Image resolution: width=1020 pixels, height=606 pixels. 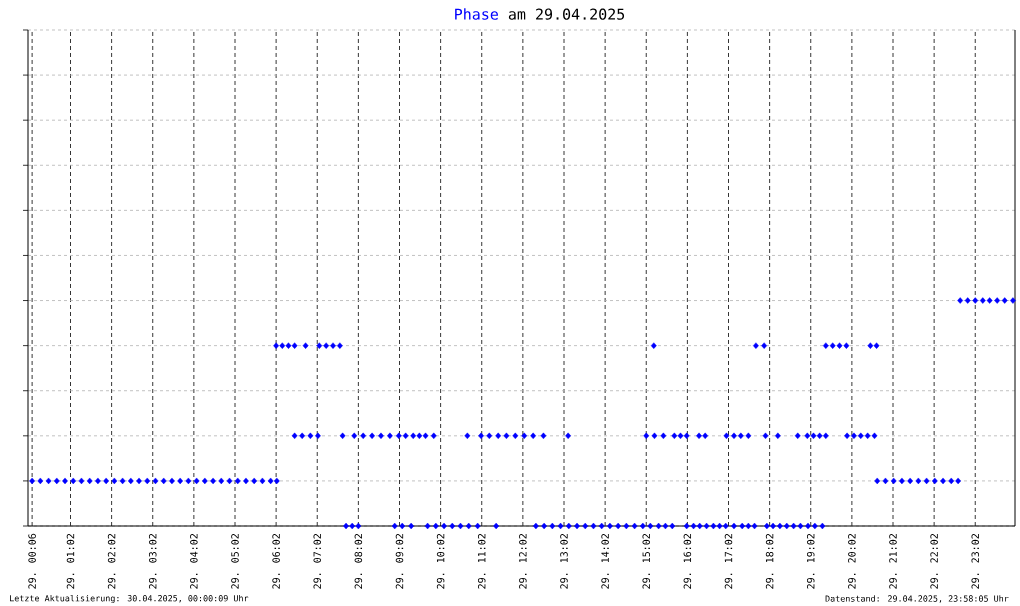 What do you see at coordinates (646, 561) in the screenshot?
I see `x-tick-label: 29. 15:02` at bounding box center [646, 561].